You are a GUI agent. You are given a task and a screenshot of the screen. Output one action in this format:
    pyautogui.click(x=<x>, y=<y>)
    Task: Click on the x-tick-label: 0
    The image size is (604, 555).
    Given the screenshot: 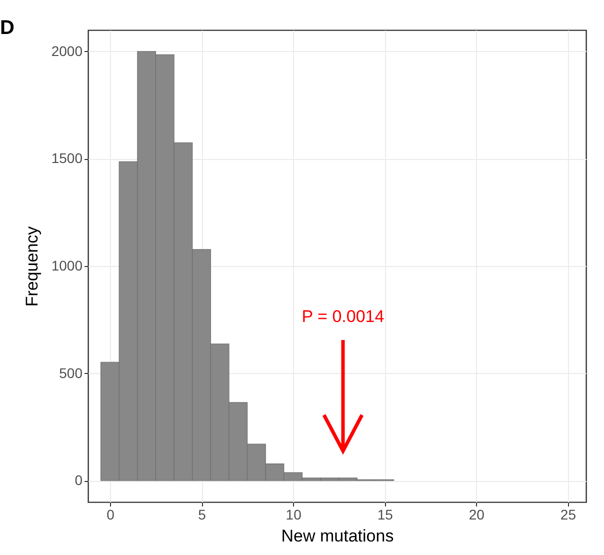 What is the action you would take?
    pyautogui.click(x=110, y=514)
    